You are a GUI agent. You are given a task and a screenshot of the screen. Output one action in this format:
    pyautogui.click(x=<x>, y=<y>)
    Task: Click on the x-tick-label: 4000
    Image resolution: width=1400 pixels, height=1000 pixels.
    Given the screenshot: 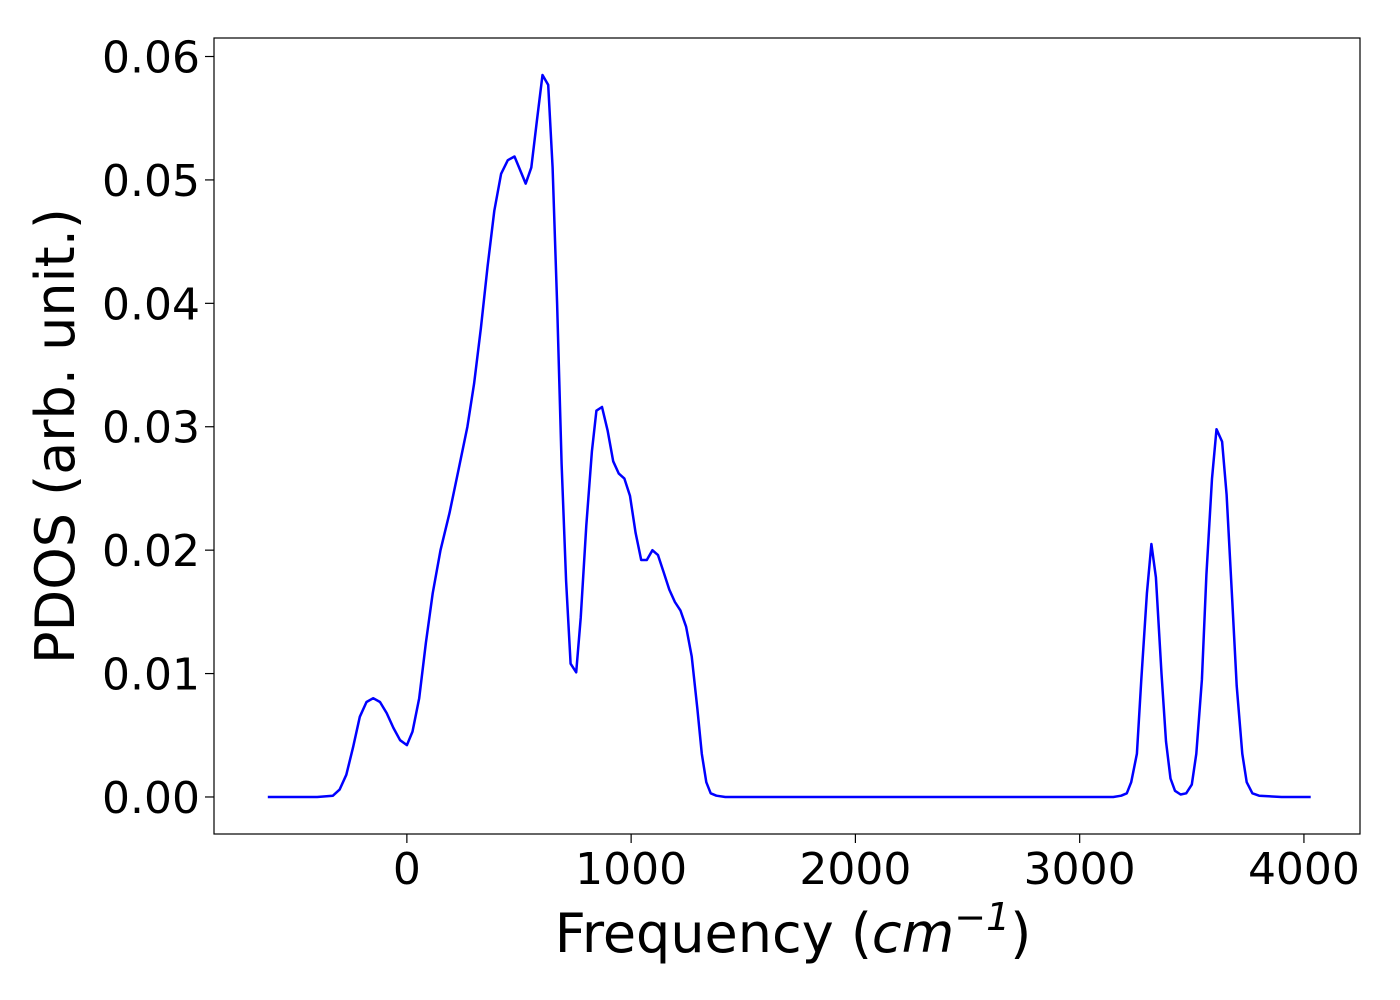 What is the action you would take?
    pyautogui.click(x=1304, y=869)
    